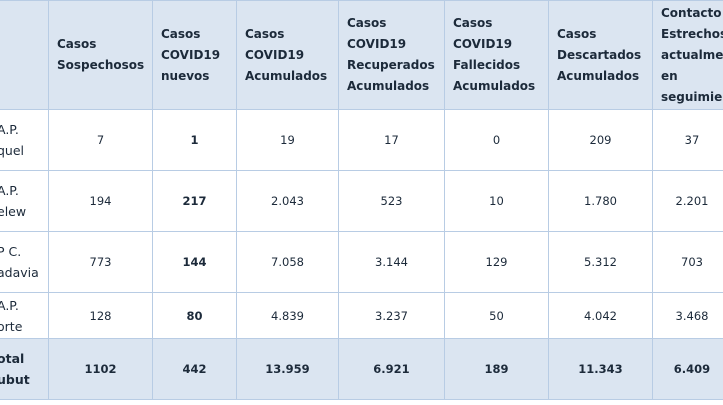  I want to click on cell: 50, so click(496, 315).